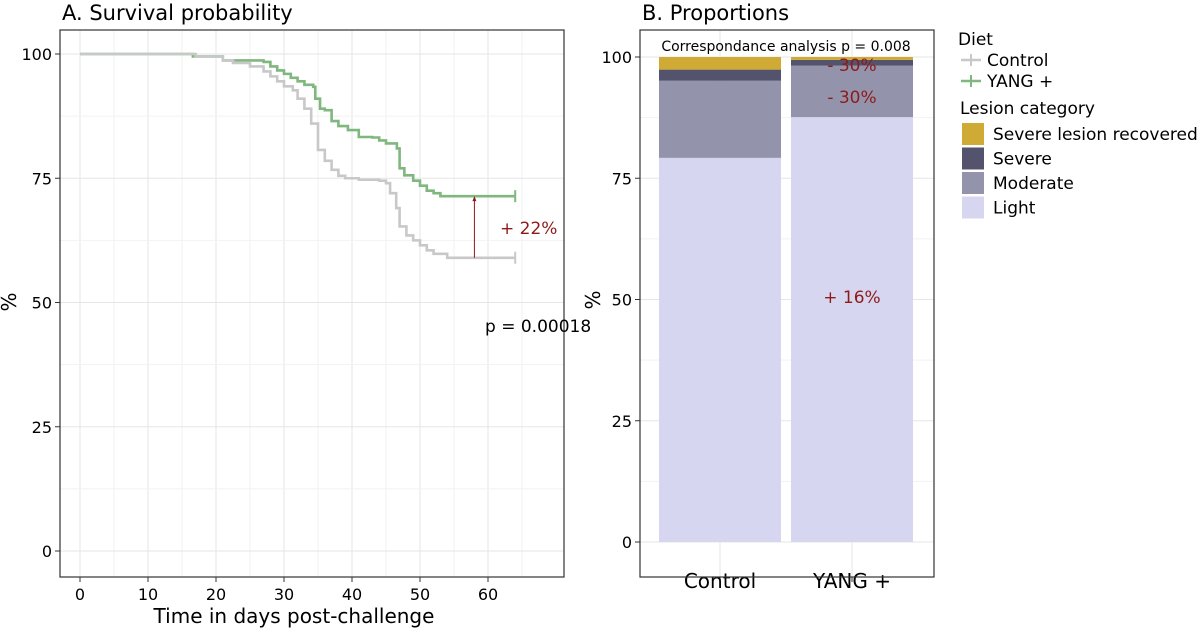  I want to click on legend-yang-label: YANG +, so click(1019, 82).